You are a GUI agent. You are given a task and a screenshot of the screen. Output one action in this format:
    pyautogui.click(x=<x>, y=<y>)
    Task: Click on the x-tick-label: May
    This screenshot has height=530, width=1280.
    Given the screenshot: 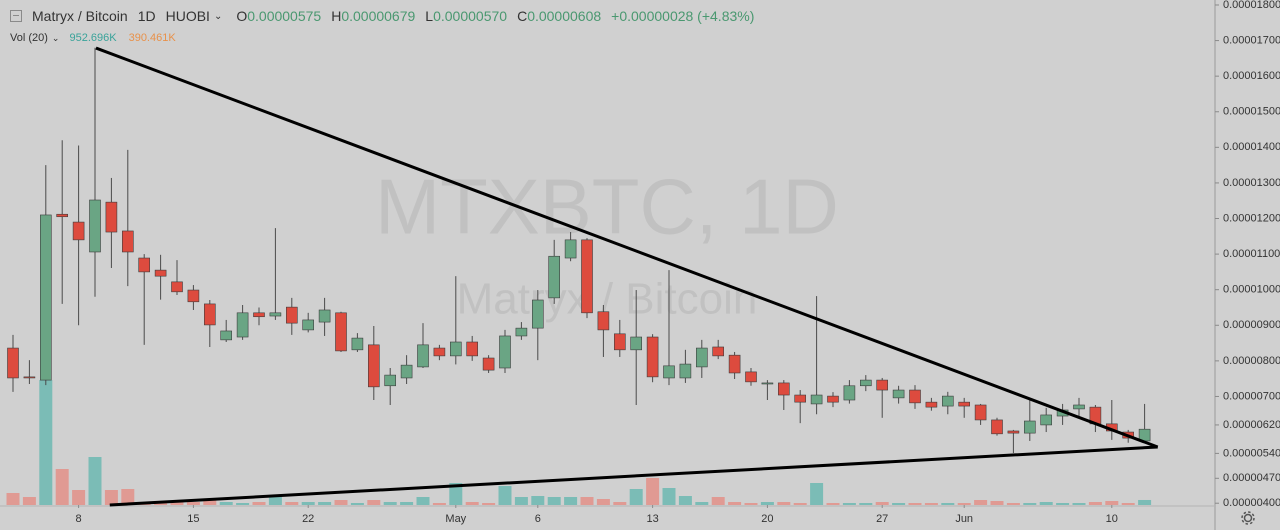 What is the action you would take?
    pyautogui.click(x=455, y=519)
    